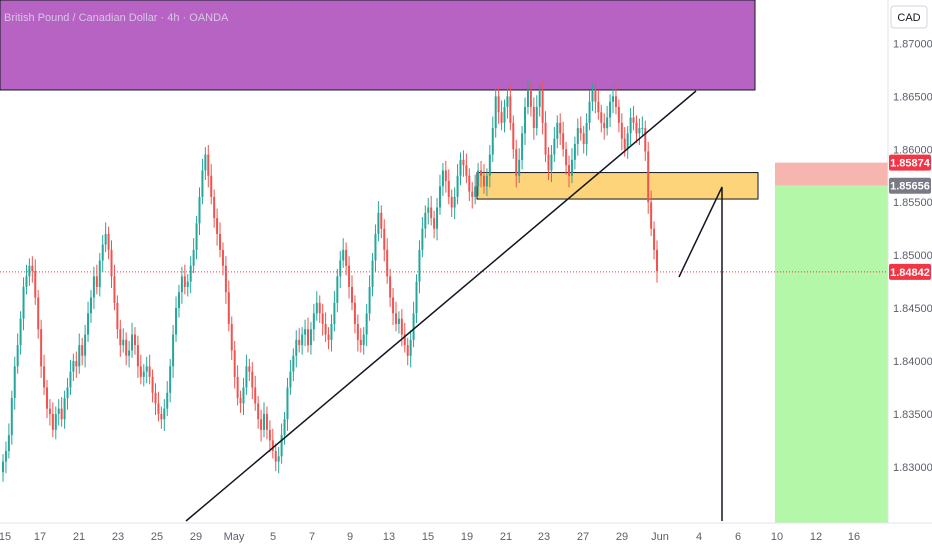 This screenshot has height=550, width=932. Describe the element at coordinates (777, 537) in the screenshot. I see `x-tick-label: 10` at that location.